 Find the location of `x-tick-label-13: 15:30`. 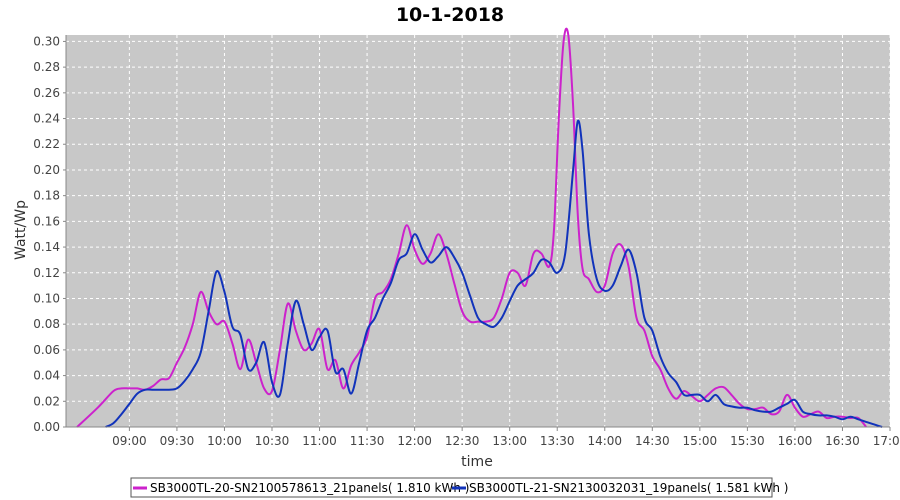

x-tick-label-13: 15:30 is located at coordinates (747, 441).